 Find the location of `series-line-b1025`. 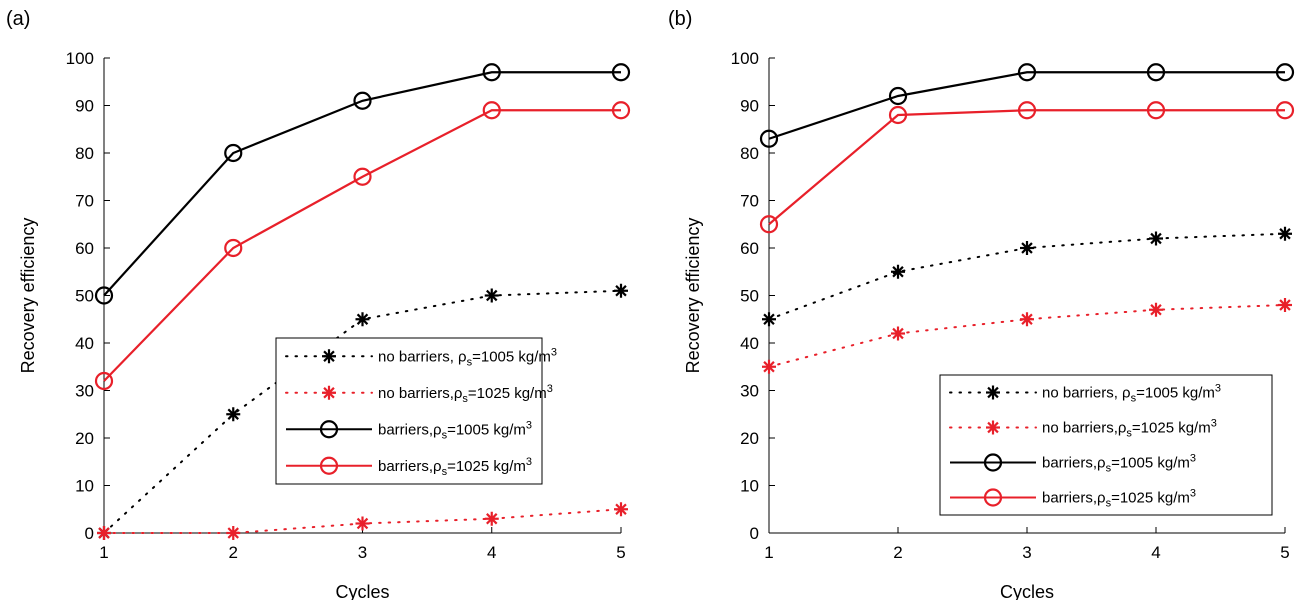

series-line-b1025 is located at coordinates (1026, 167).